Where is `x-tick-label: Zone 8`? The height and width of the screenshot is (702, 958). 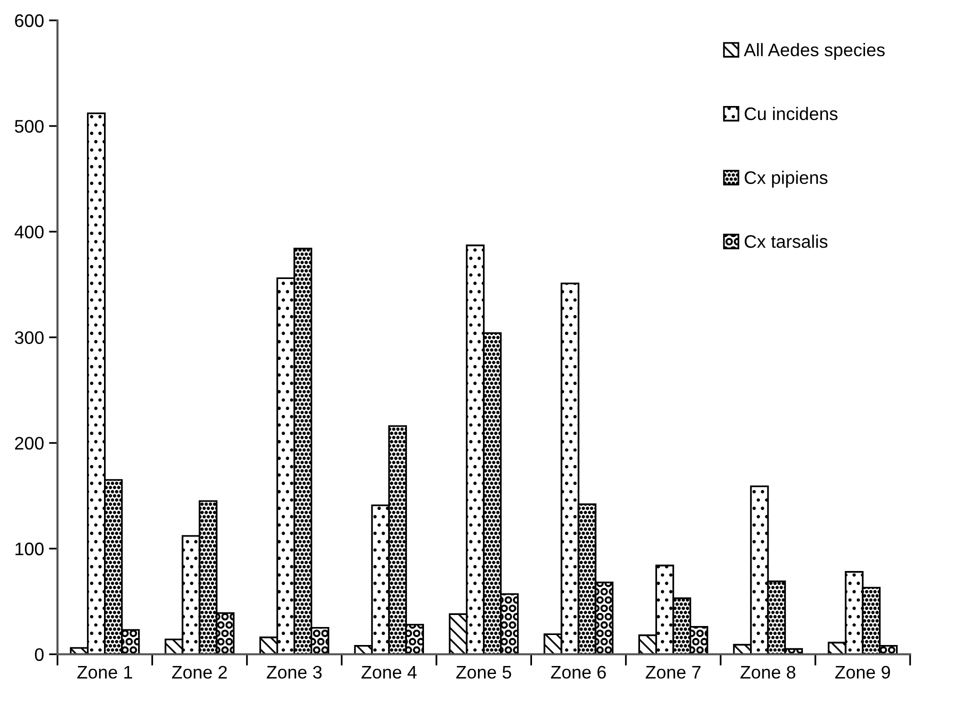
x-tick-label: Zone 8 is located at coordinates (768, 672).